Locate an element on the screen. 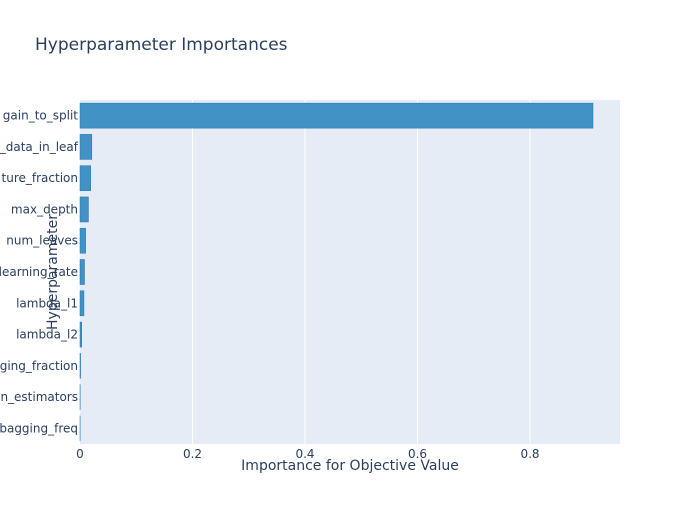  y-tick-label: max_depth is located at coordinates (44, 209).